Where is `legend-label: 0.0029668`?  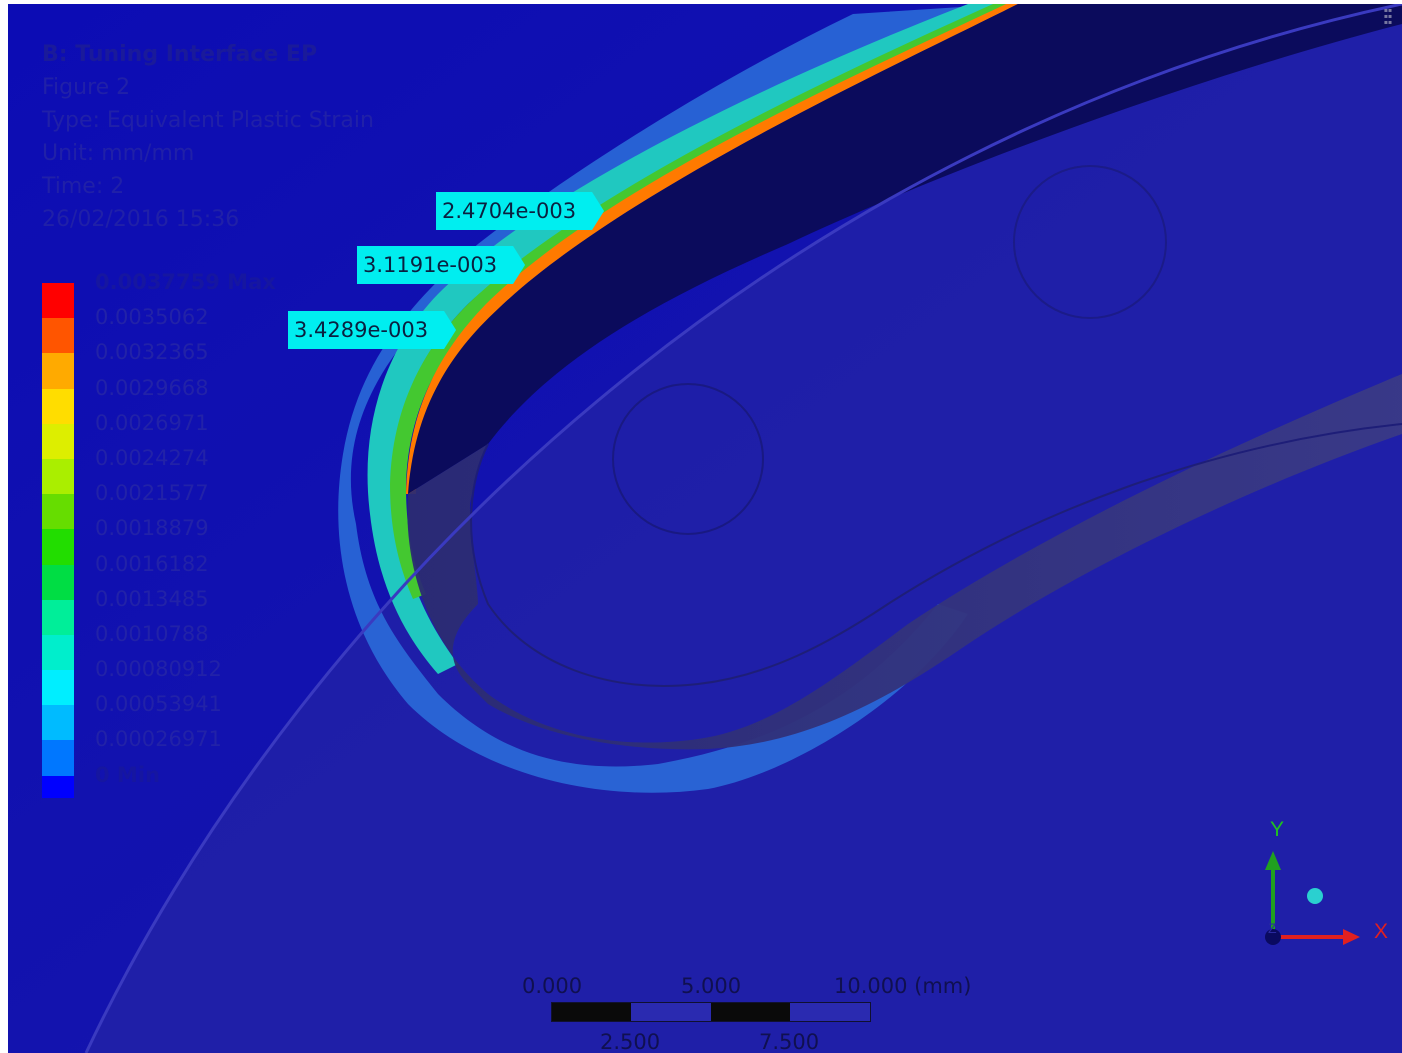 legend-label: 0.0029668 is located at coordinates (152, 387).